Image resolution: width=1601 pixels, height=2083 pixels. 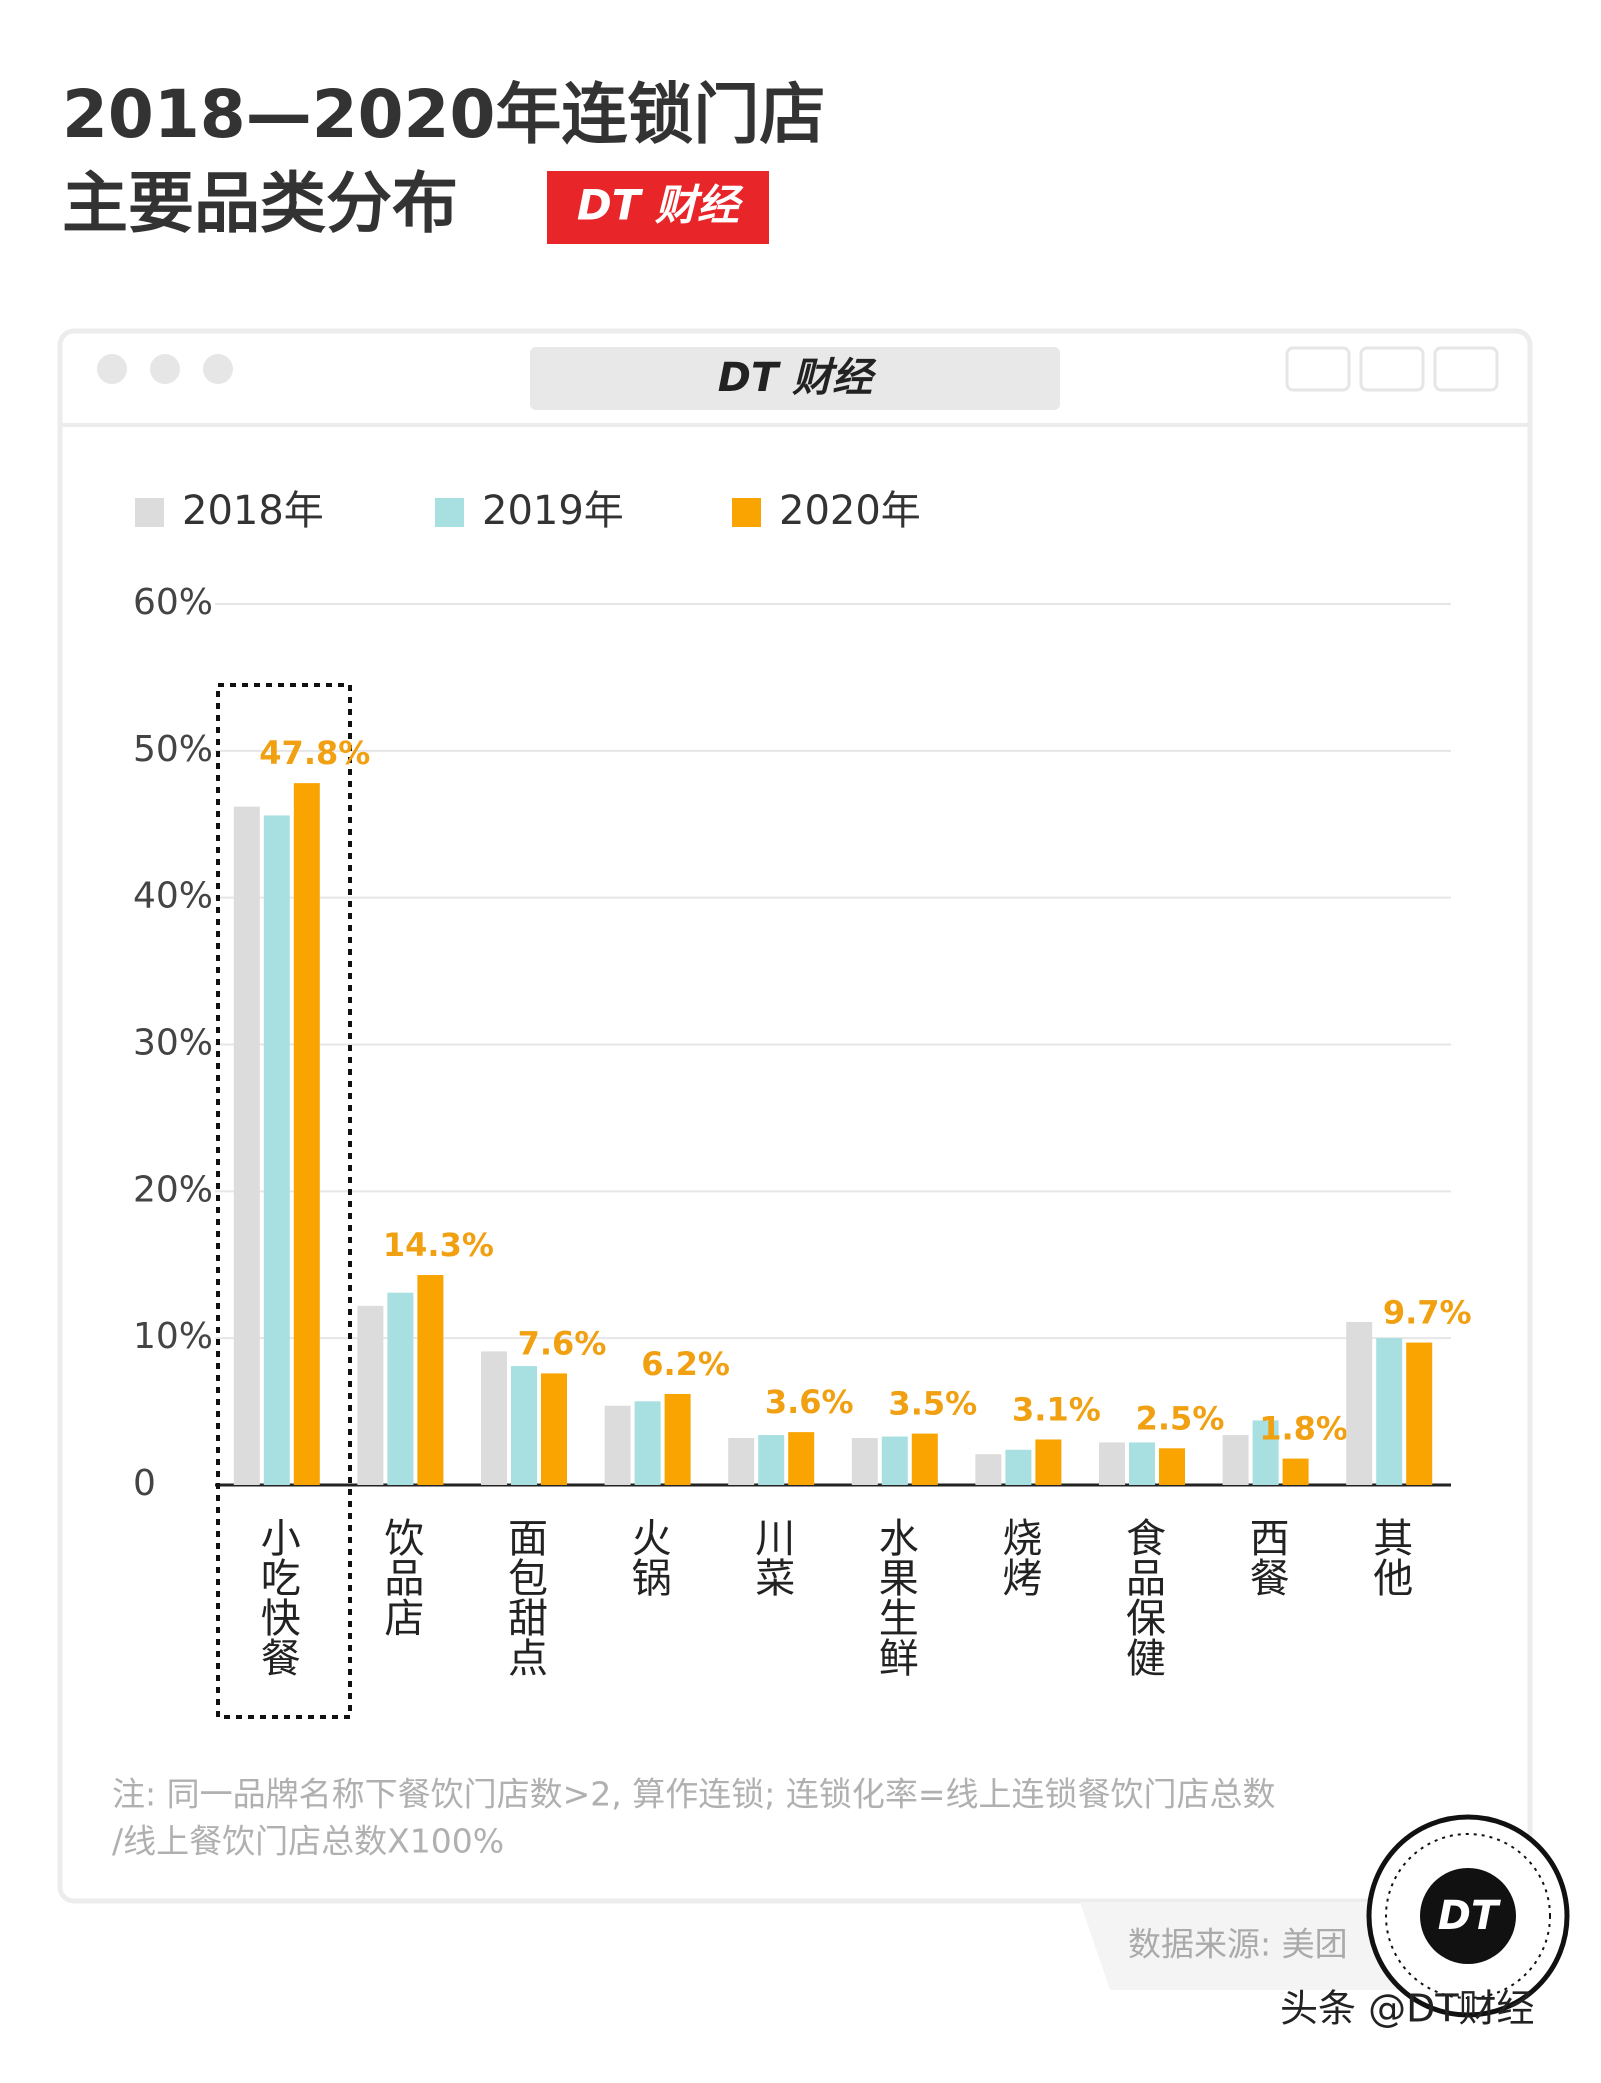 I want to click on value-label: 47.8%, so click(x=314, y=753).